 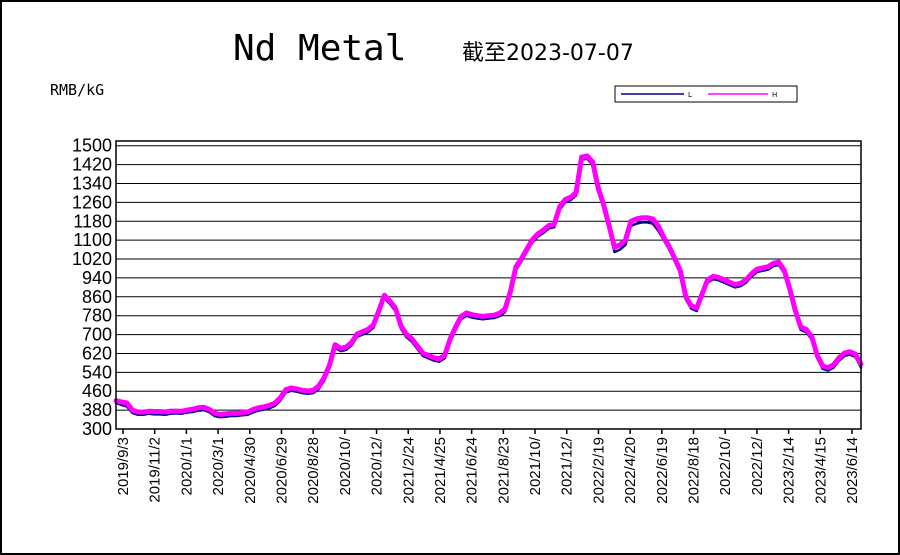 I want to click on x-tick-label: 2021/2/24, so click(x=408, y=470).